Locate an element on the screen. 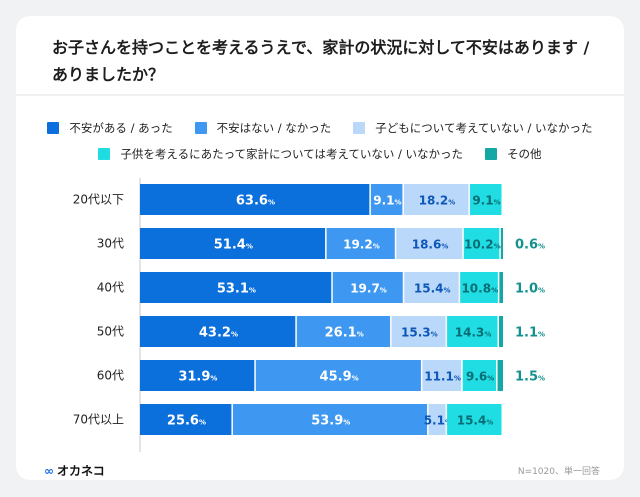  data-label: 15.3% is located at coordinates (419, 333).